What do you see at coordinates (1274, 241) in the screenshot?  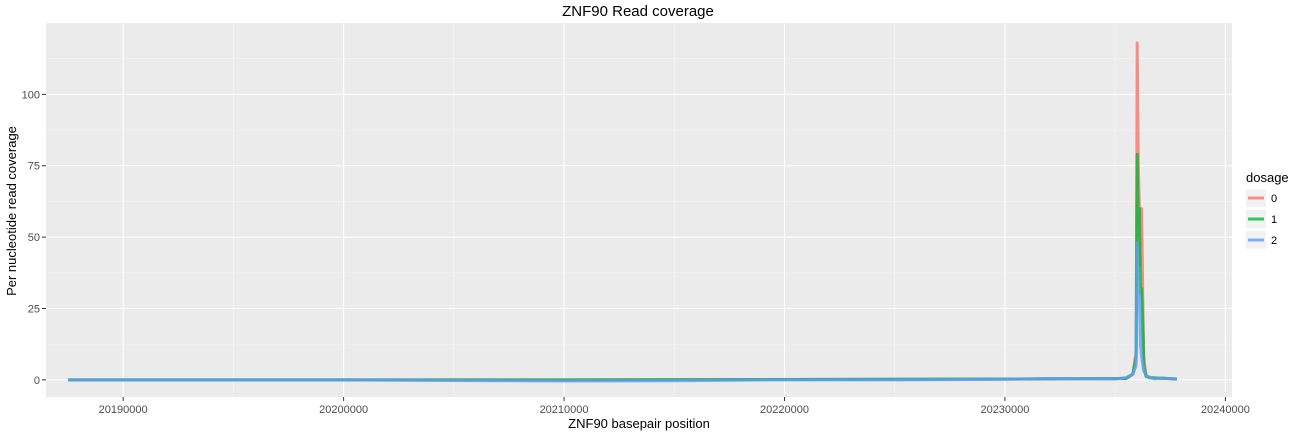 I see `legend-label-dosage-2: 2` at bounding box center [1274, 241].